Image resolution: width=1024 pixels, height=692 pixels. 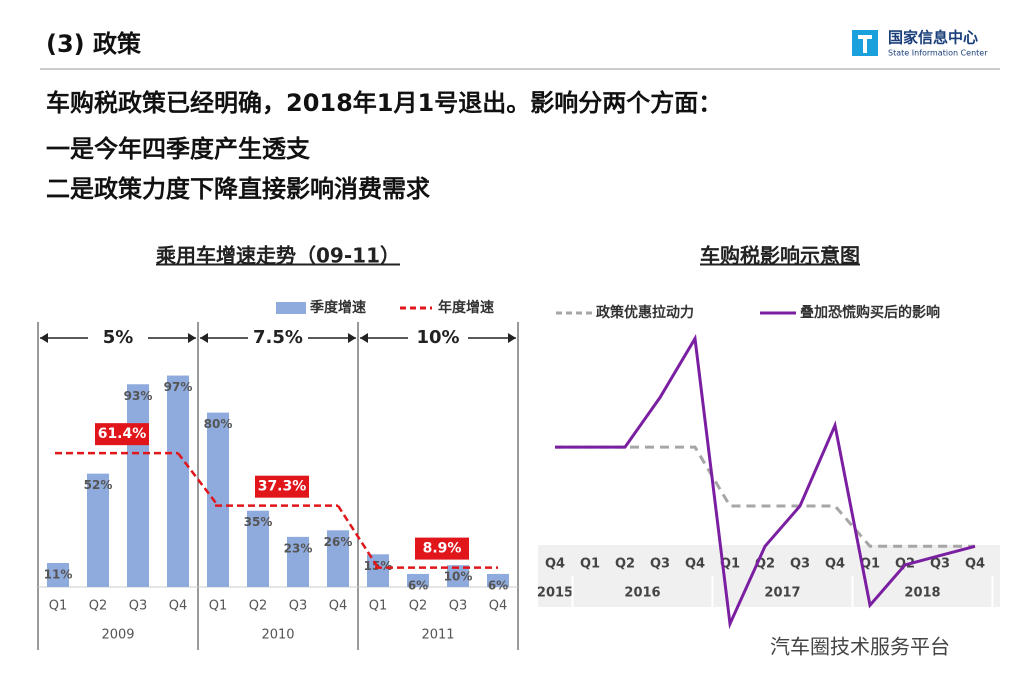 I want to click on year-label: 2017, so click(x=782, y=593).